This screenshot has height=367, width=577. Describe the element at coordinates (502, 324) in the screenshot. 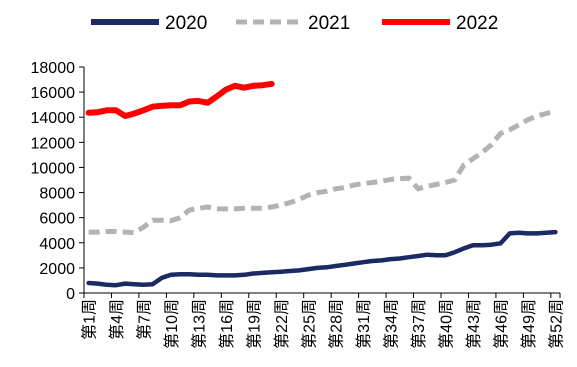

I see `x-tick-label: 第46周` at that location.